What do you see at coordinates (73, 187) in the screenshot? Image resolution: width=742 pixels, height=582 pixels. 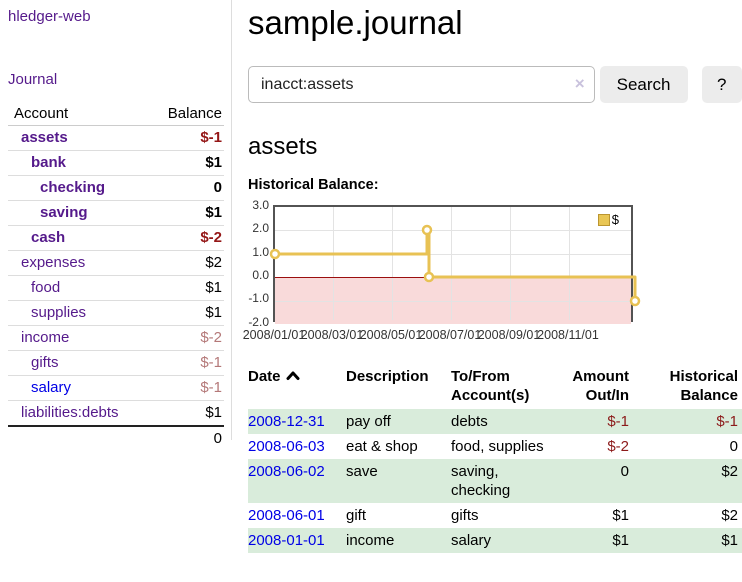 I see `account-link-checking: checking` at bounding box center [73, 187].